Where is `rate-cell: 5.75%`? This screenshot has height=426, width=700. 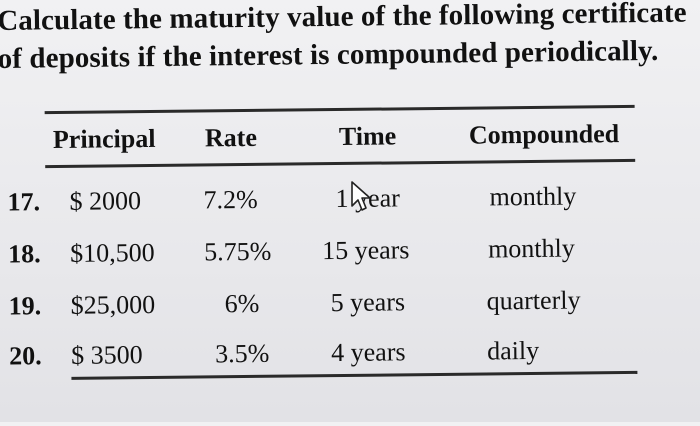
rate-cell: 5.75% is located at coordinates (237, 251).